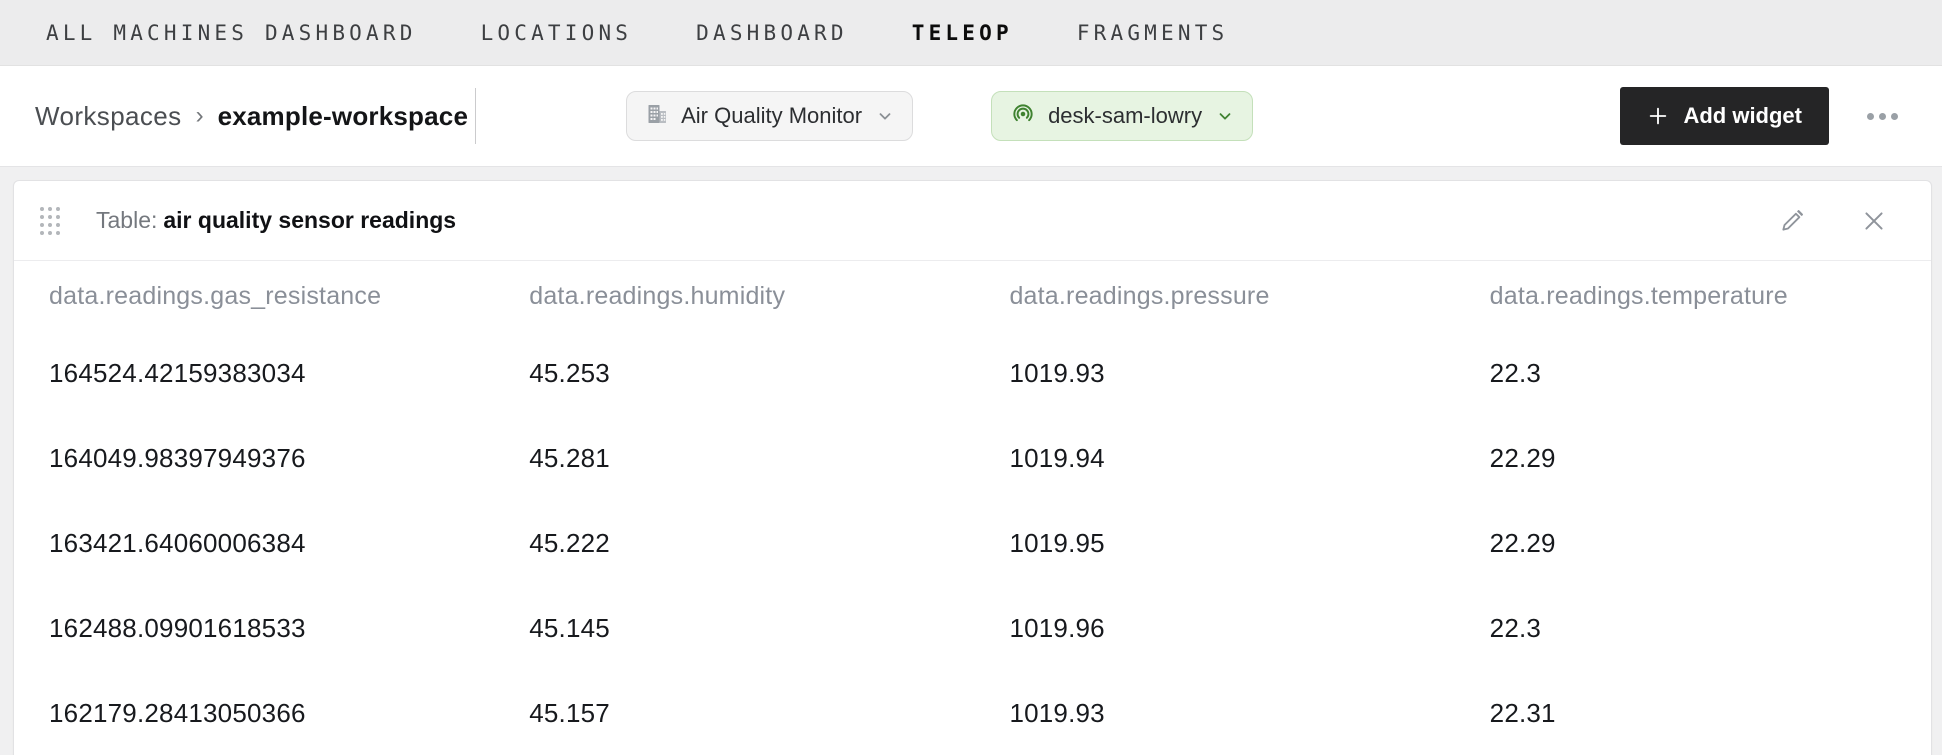 This screenshot has height=755, width=1942. I want to click on widget-type-label: Table:, so click(127, 220).